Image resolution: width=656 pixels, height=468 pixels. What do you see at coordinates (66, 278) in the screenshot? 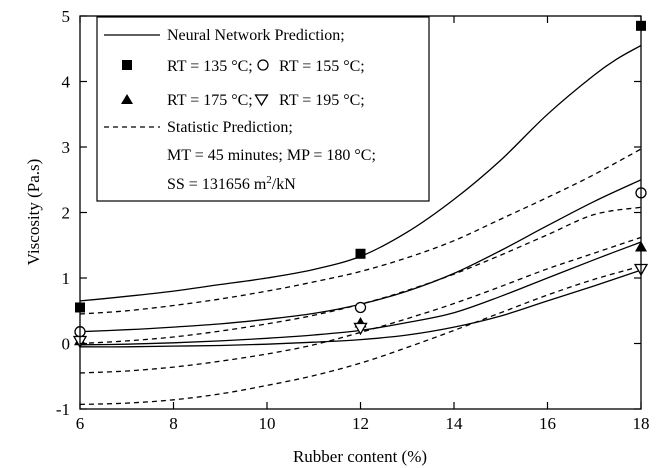
I see `y-tick-label-1: 1` at bounding box center [66, 278].